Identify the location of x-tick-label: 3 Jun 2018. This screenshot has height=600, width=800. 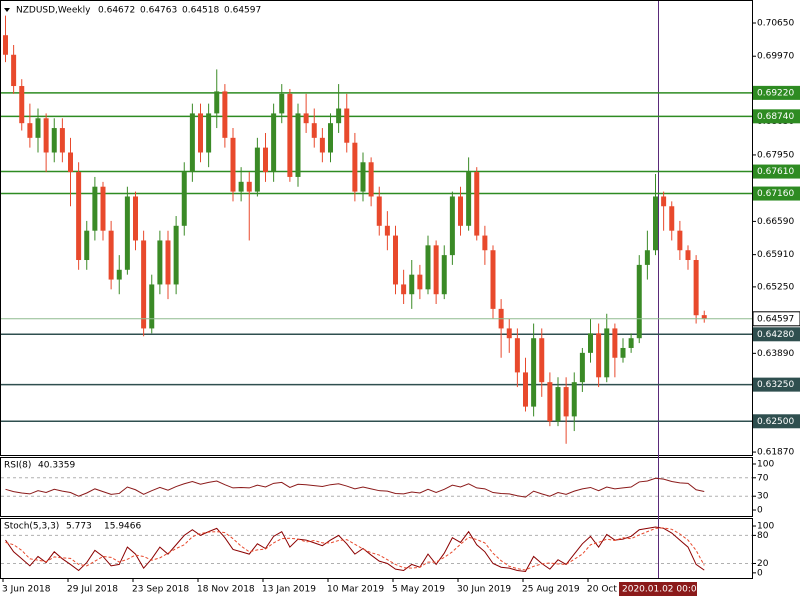
(26, 590).